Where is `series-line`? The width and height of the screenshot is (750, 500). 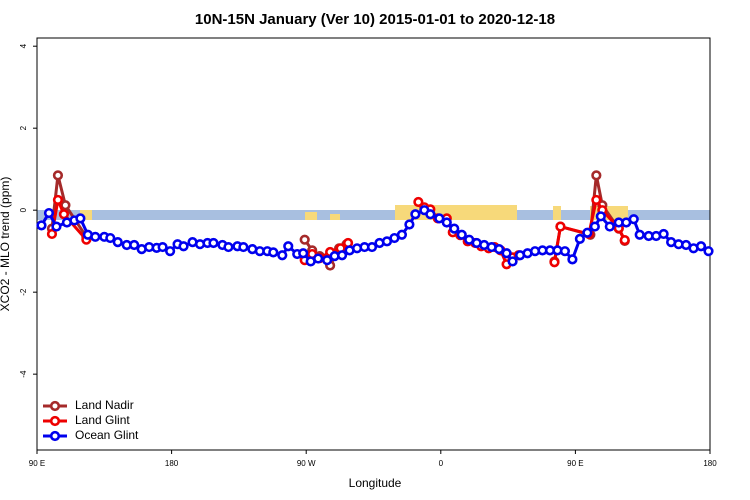
series-line is located at coordinates (338, 231).